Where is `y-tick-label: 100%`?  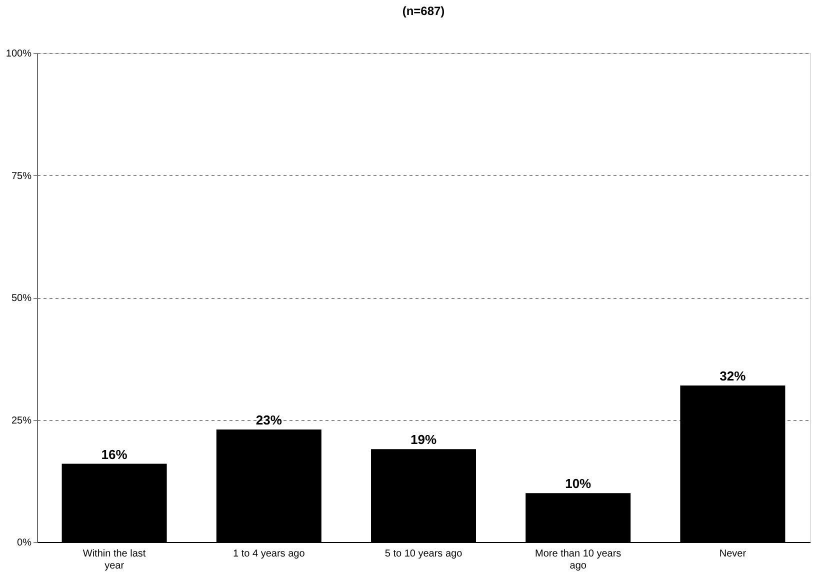 y-tick-label: 100% is located at coordinates (19, 54).